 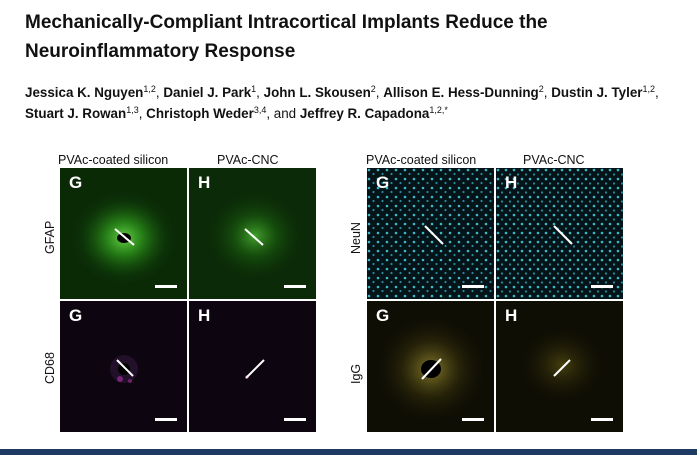 I want to click on gfap-cnc-image: H, so click(x=252, y=233).